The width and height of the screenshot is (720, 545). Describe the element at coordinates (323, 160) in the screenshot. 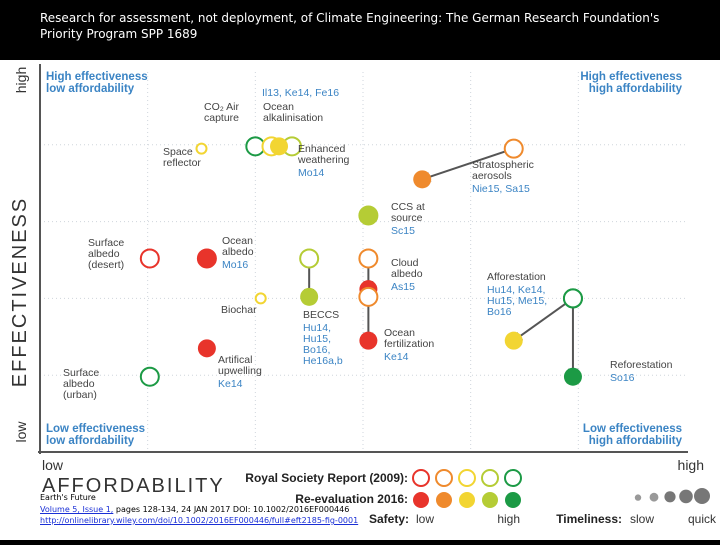

I see `label-enhanced-weathering: weathering` at that location.